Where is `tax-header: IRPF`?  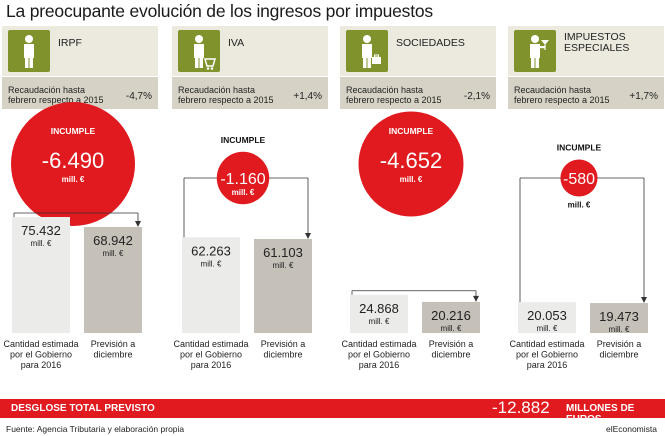 tax-header: IRPF is located at coordinates (80, 51).